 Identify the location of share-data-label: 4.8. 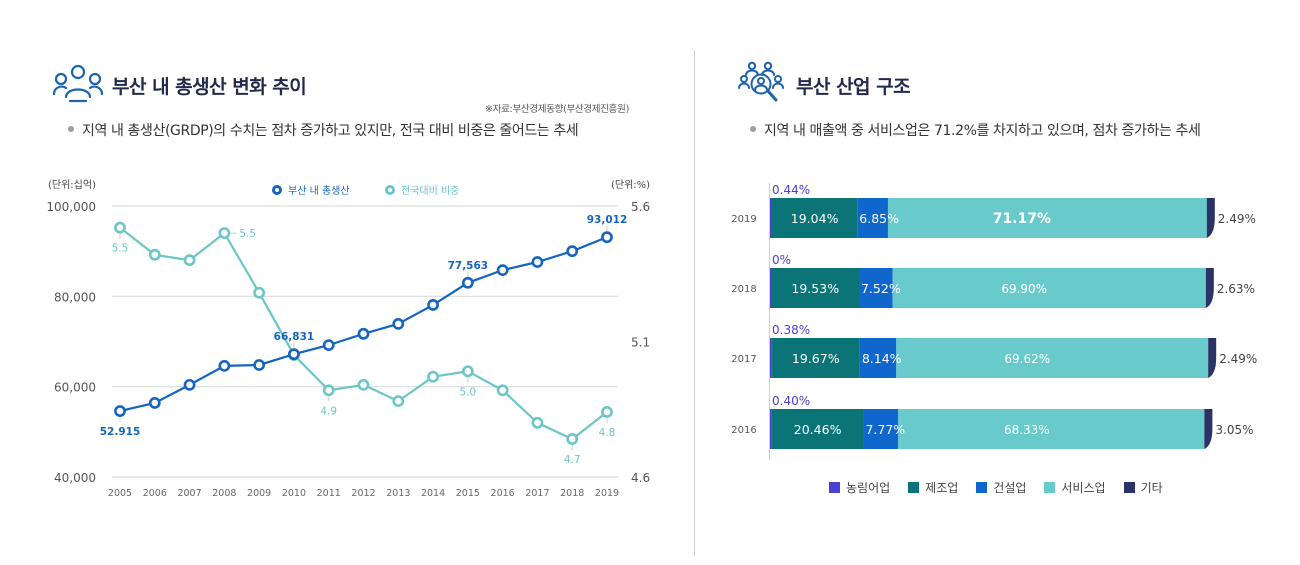
(607, 433).